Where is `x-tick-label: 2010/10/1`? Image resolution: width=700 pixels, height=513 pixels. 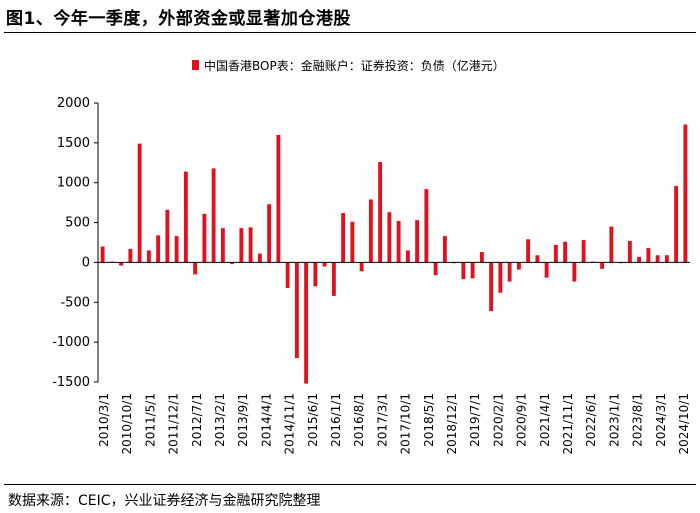 x-tick-label: 2010/10/1 is located at coordinates (127, 424).